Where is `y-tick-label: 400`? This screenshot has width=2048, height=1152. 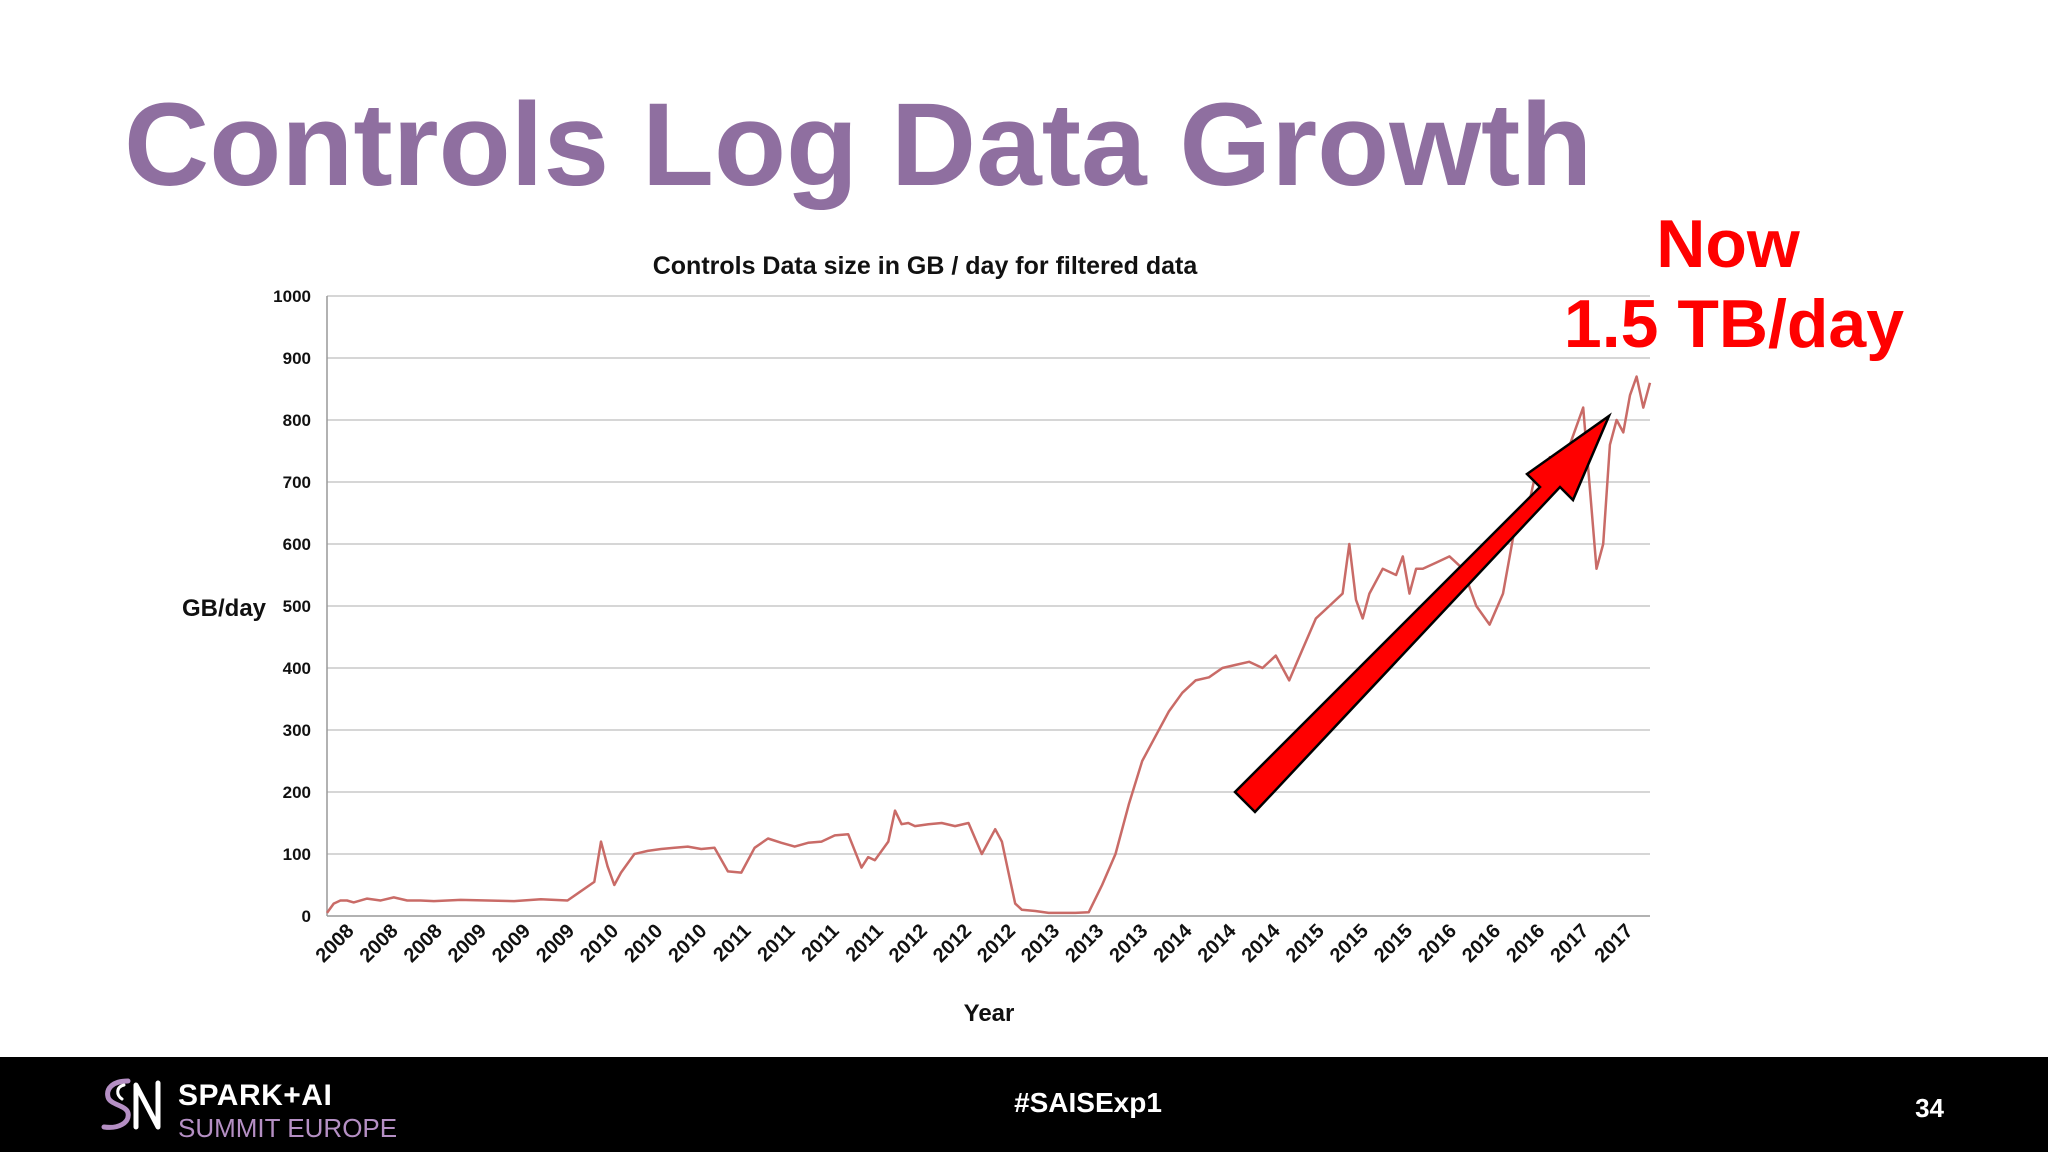 y-tick-label: 400 is located at coordinates (297, 668).